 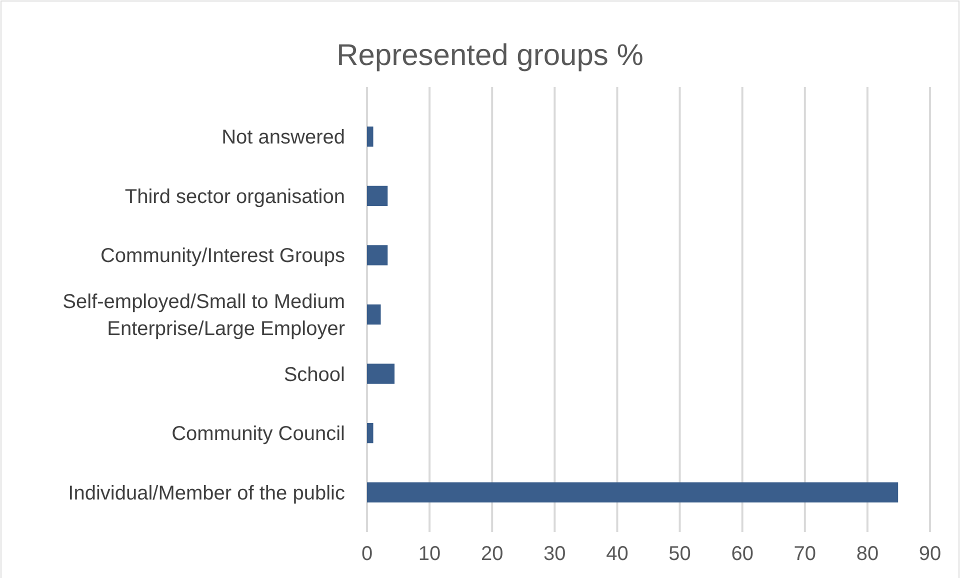 I want to click on x-tick-label: 50, so click(x=679, y=554).